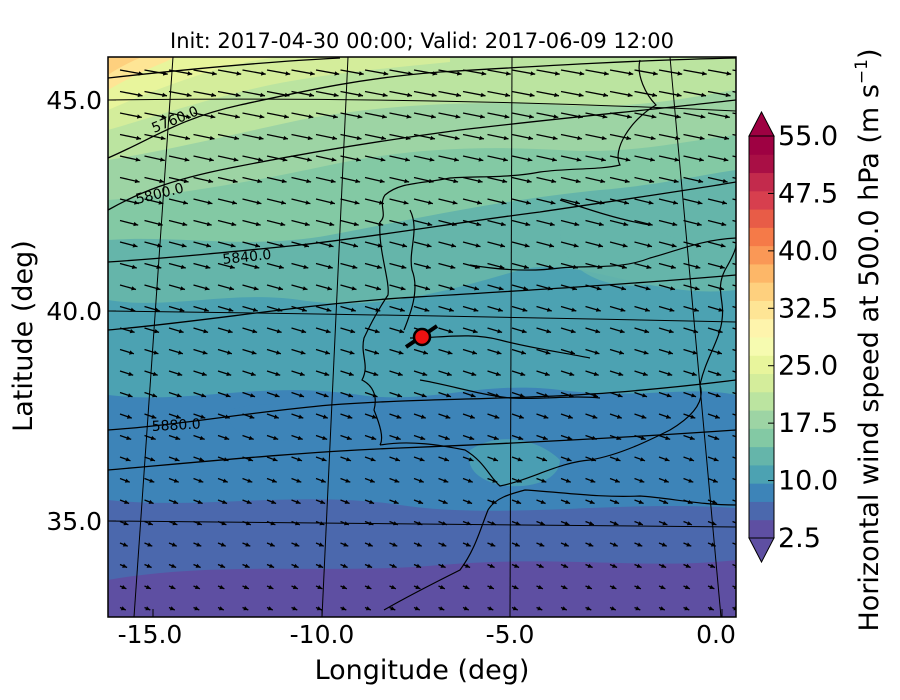 The image size is (900, 700). What do you see at coordinates (799, 538) in the screenshot?
I see `colorbar-tick-label: 2.5` at bounding box center [799, 538].